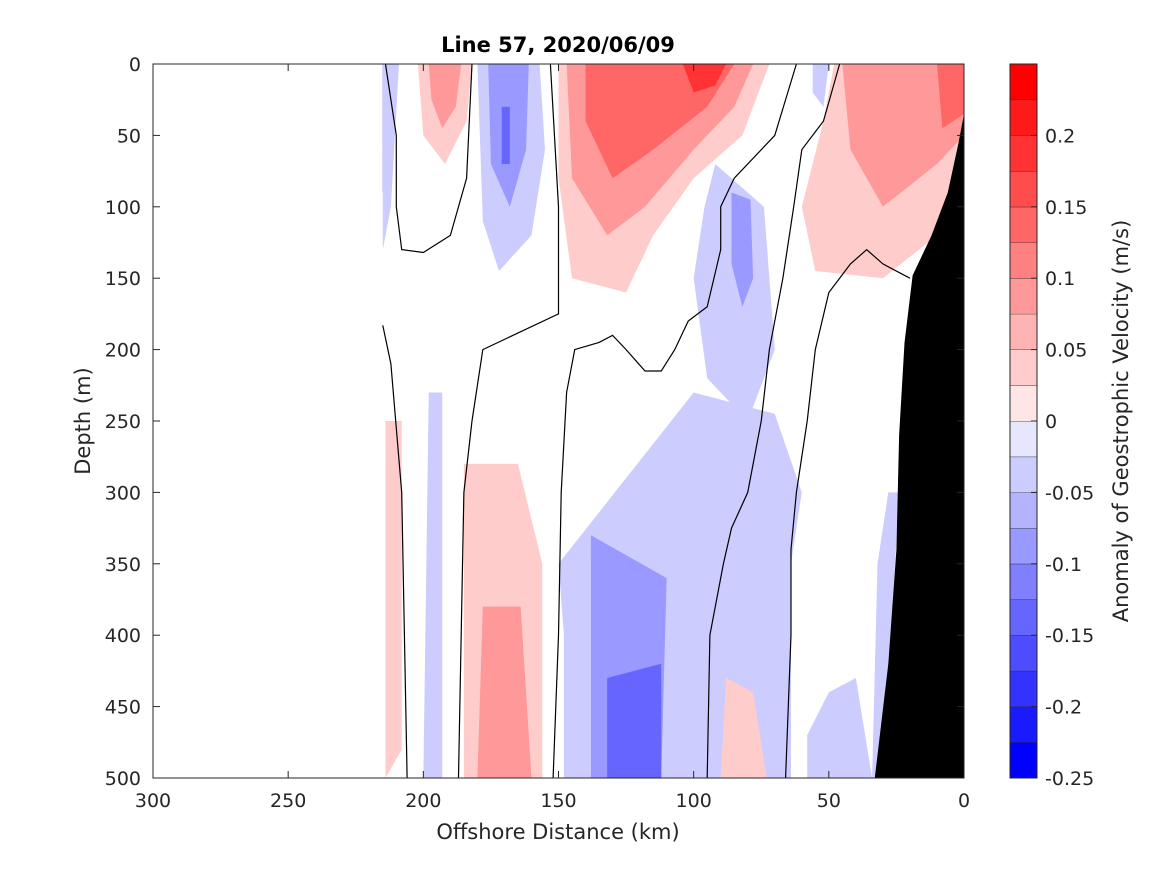  I want to click on chart-title: Line 57, 2020/06/09, so click(558, 45).